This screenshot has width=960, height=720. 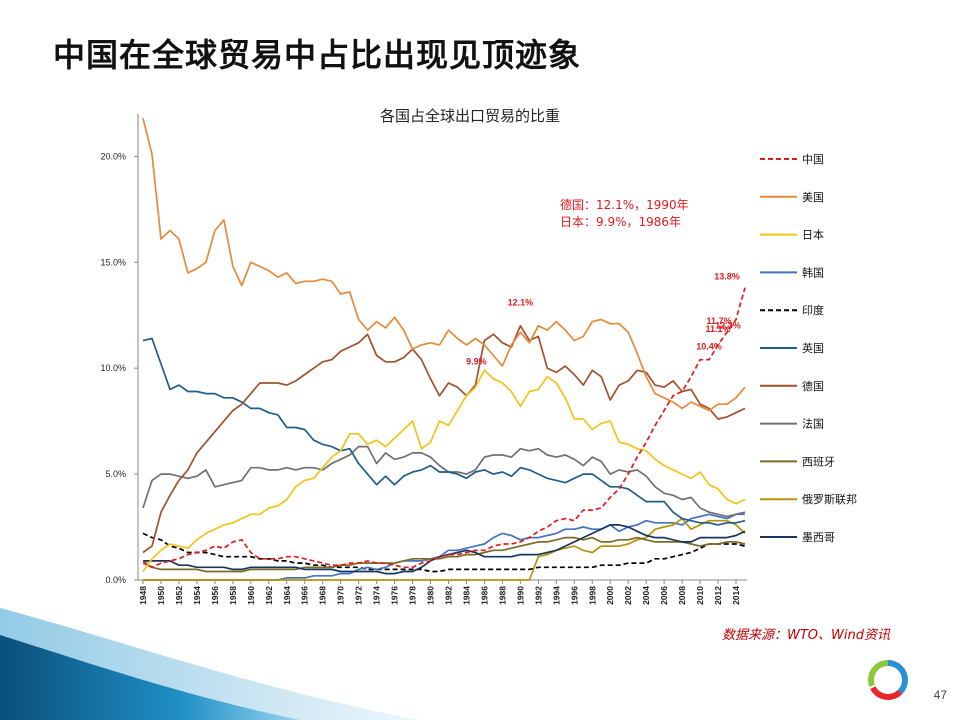 What do you see at coordinates (233, 595) in the screenshot?
I see `x-tick-label: 1958` at bounding box center [233, 595].